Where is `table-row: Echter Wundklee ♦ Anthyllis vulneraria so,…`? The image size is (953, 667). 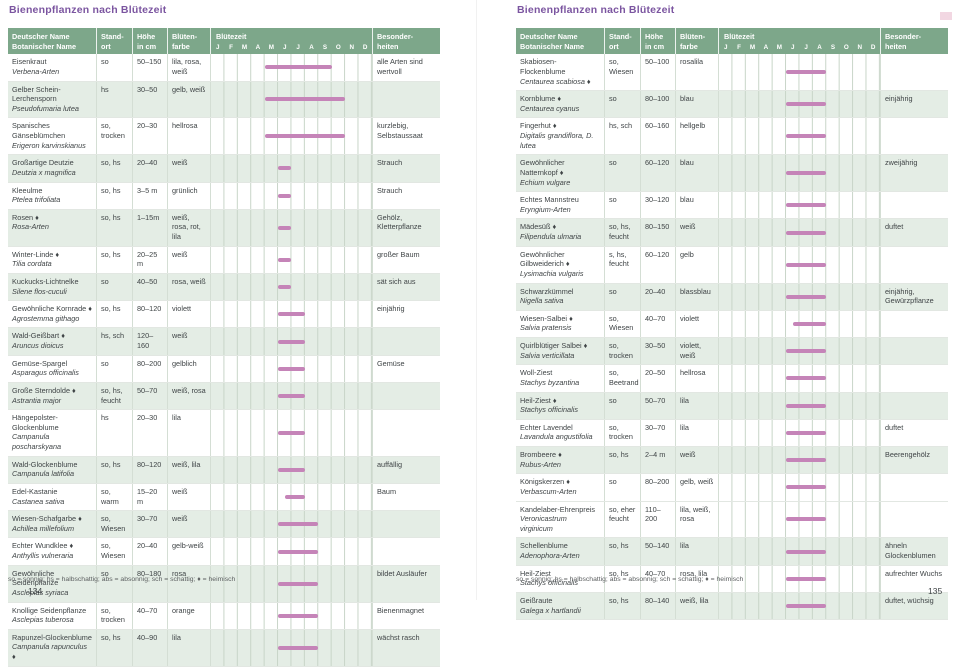 table-row: Echter Wundklee ♦ Anthyllis vulneraria so,… is located at coordinates (224, 552).